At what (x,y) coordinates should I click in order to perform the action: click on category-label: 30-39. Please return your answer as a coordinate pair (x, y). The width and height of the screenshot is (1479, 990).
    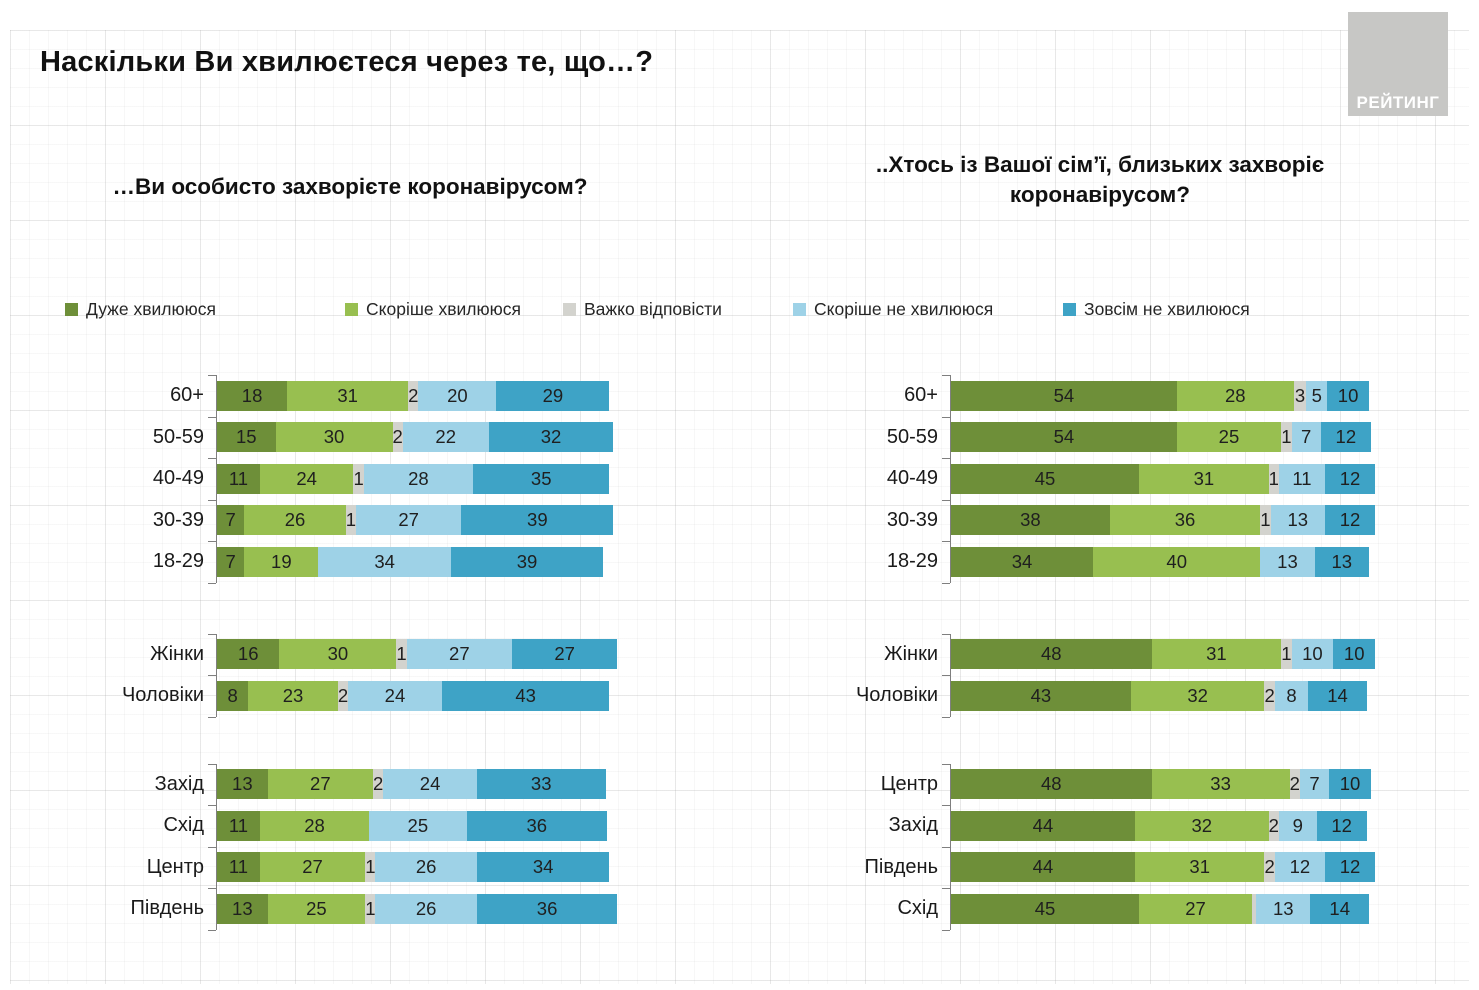
    Looking at the image, I should click on (912, 519).